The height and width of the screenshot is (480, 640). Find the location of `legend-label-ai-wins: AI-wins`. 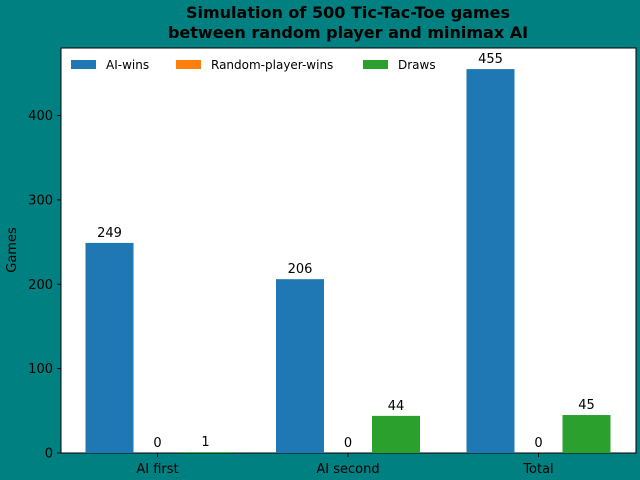

legend-label-ai-wins: AI-wins is located at coordinates (127, 65).